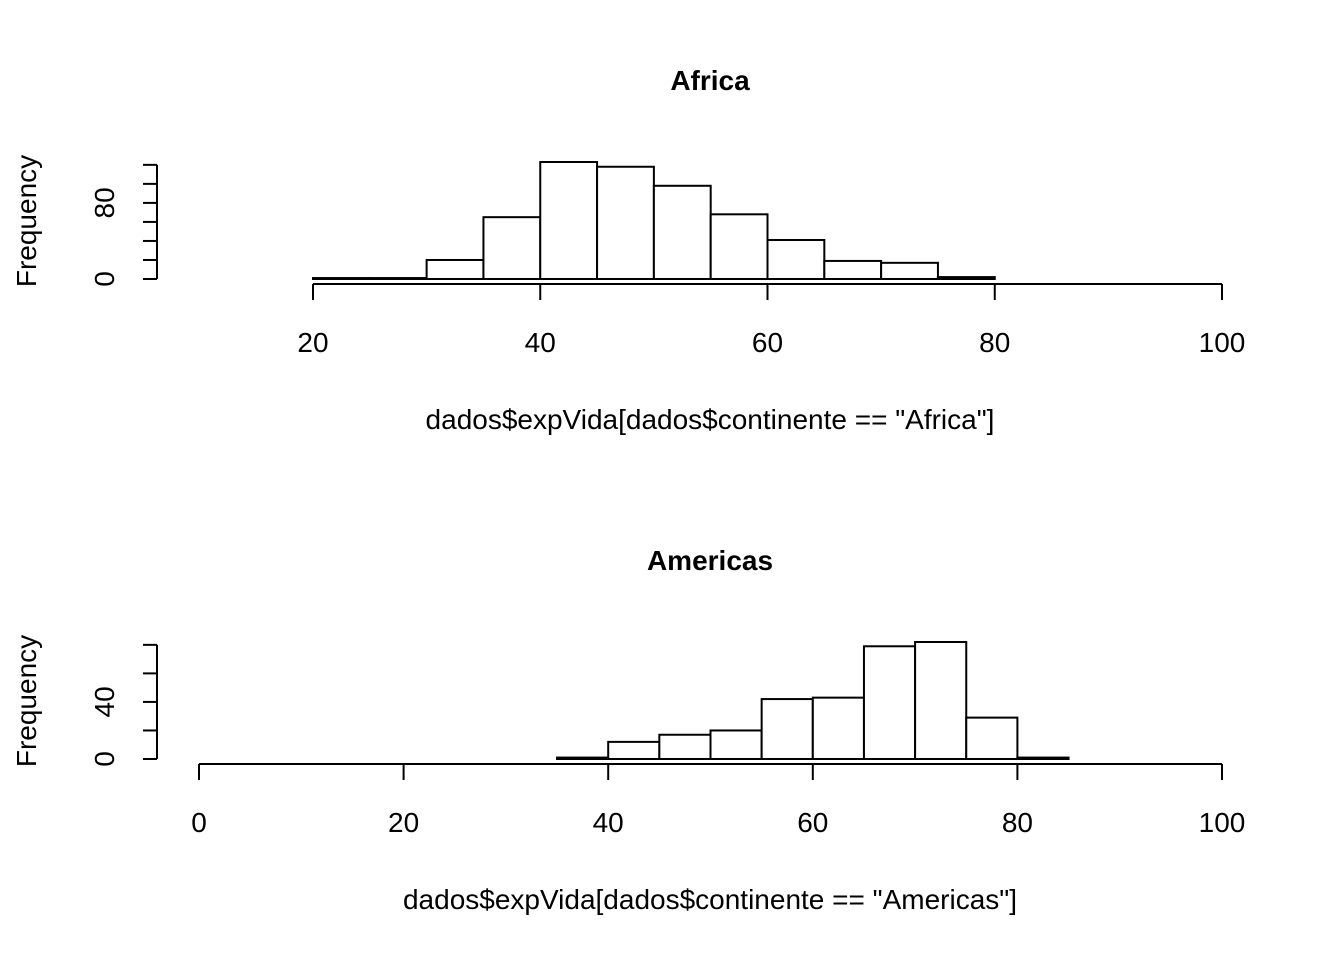  Describe the element at coordinates (812, 822) in the screenshot. I see `americas-x-tick-label-3: 60` at that location.